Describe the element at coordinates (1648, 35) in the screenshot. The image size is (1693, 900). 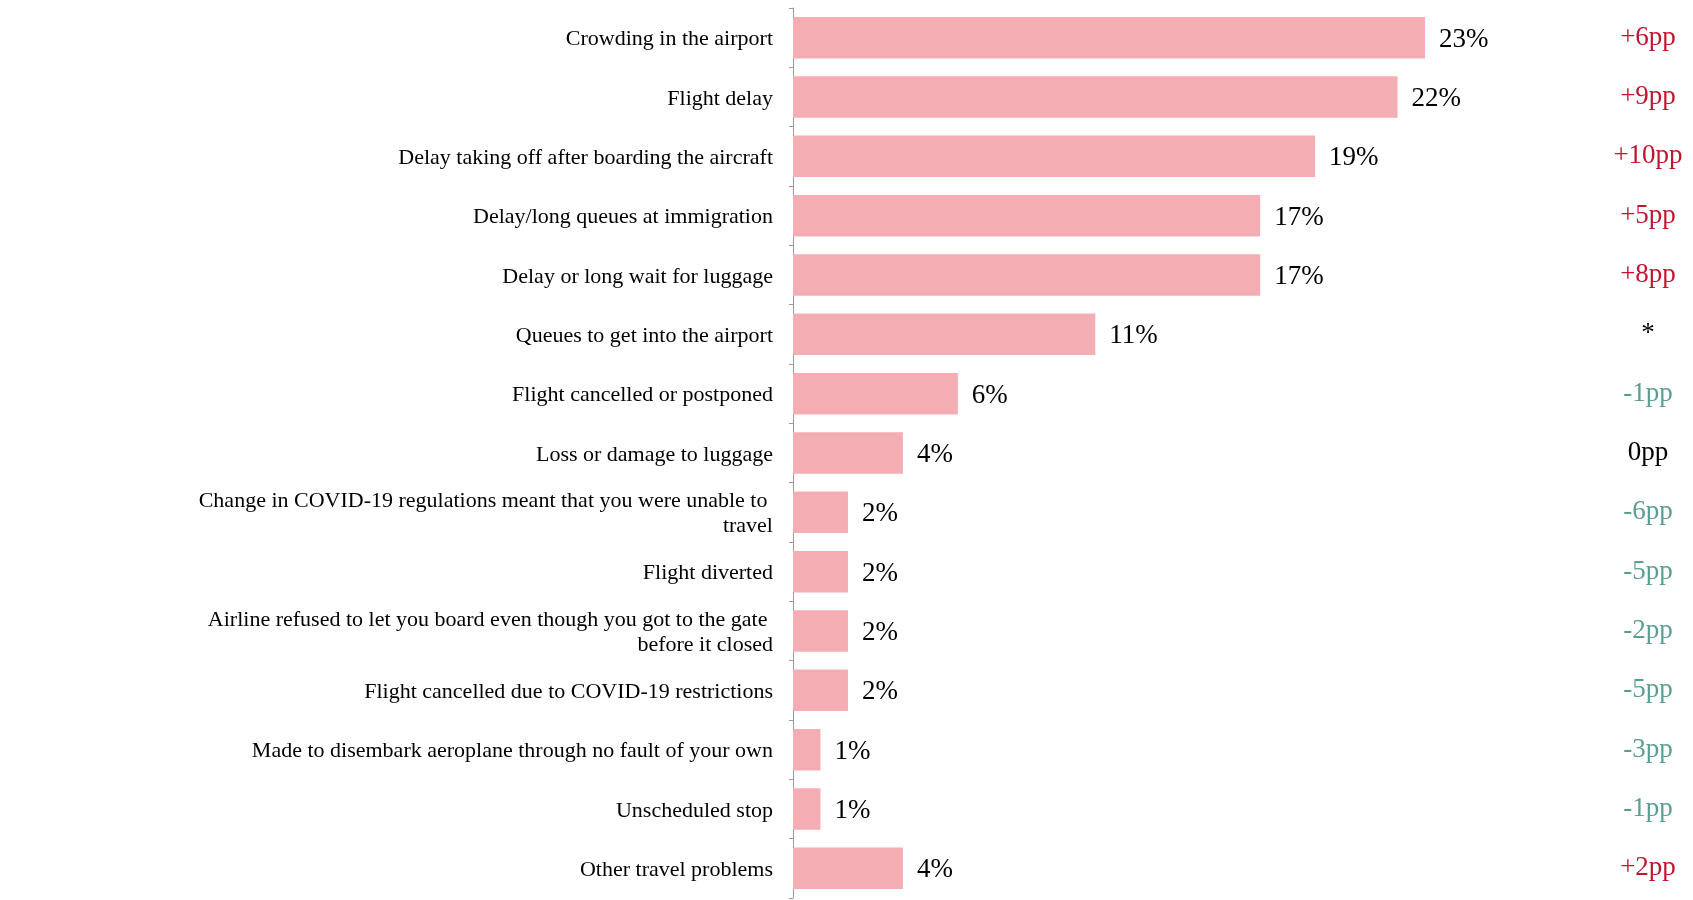
I see `text: +6pp` at that location.